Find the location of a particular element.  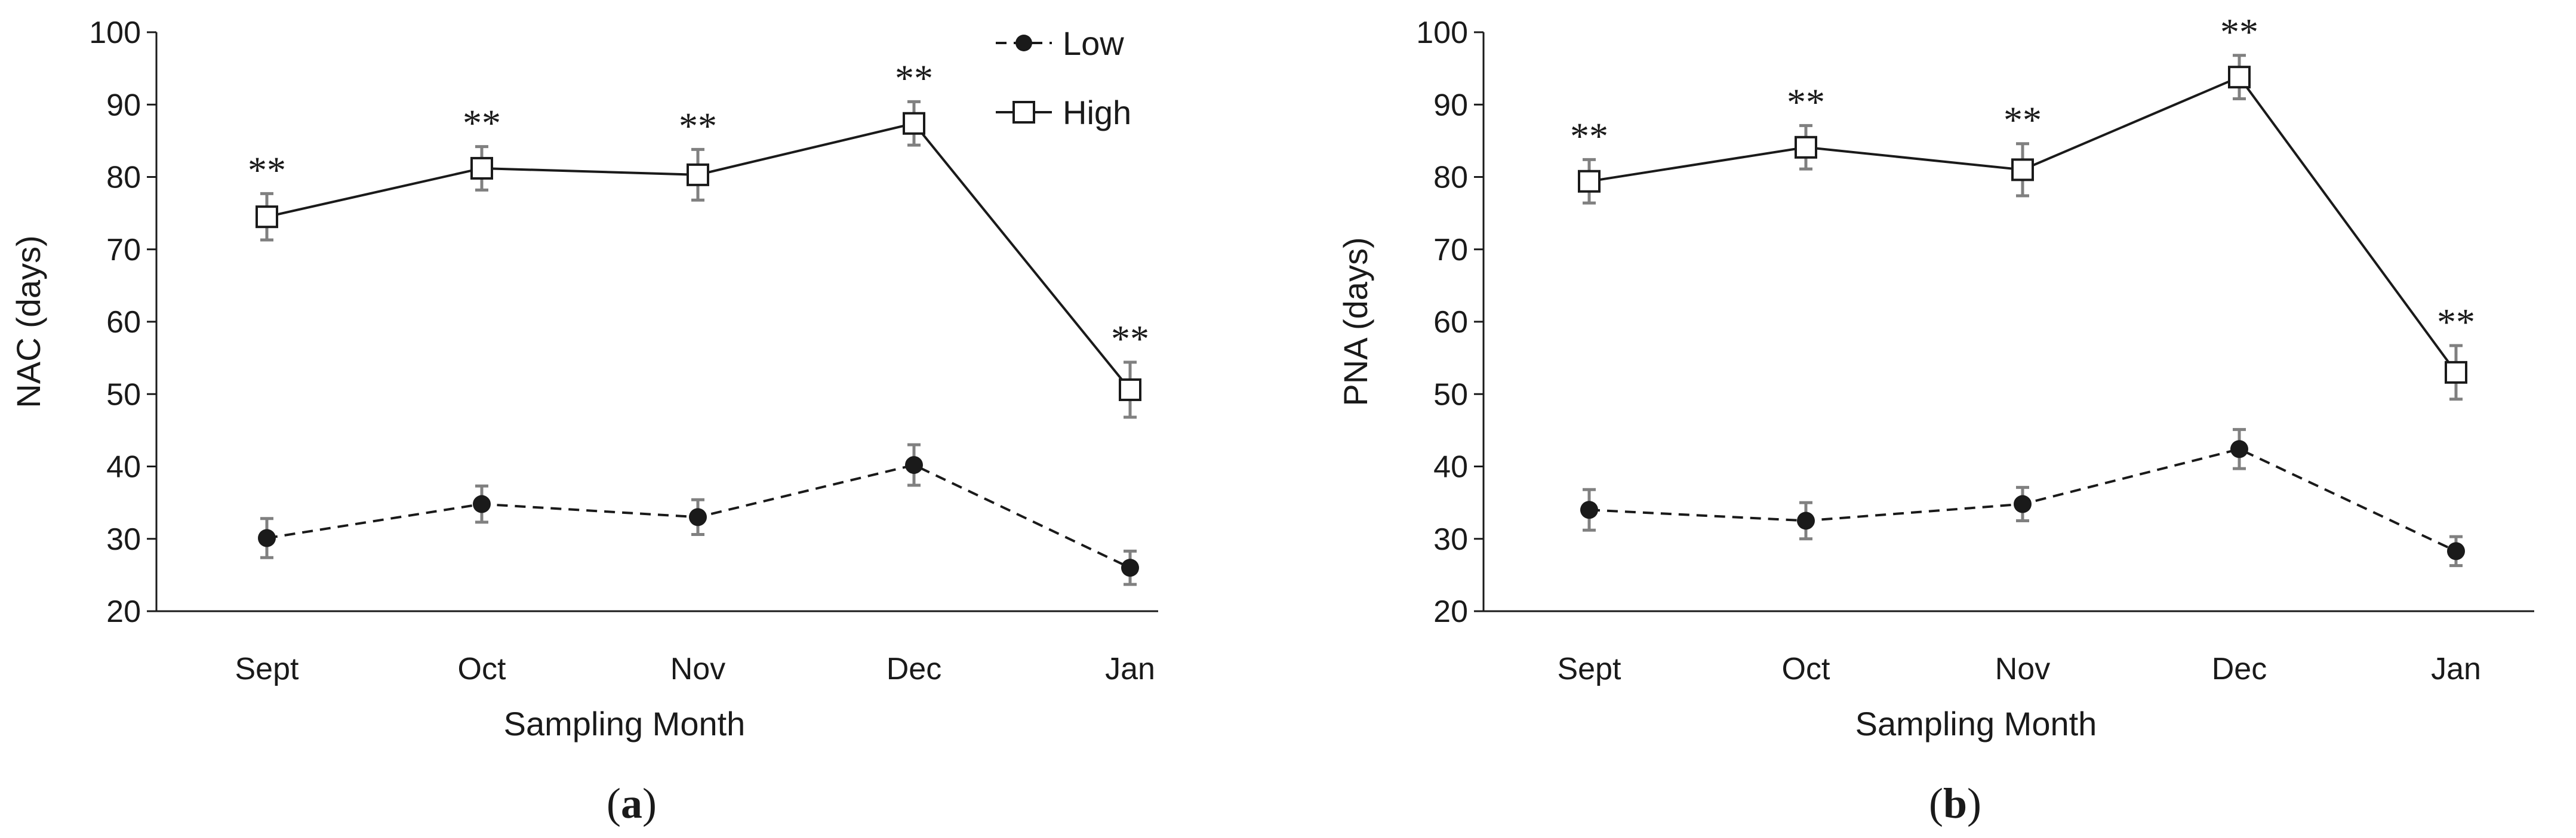

legend-label-low: Low is located at coordinates (1093, 43).